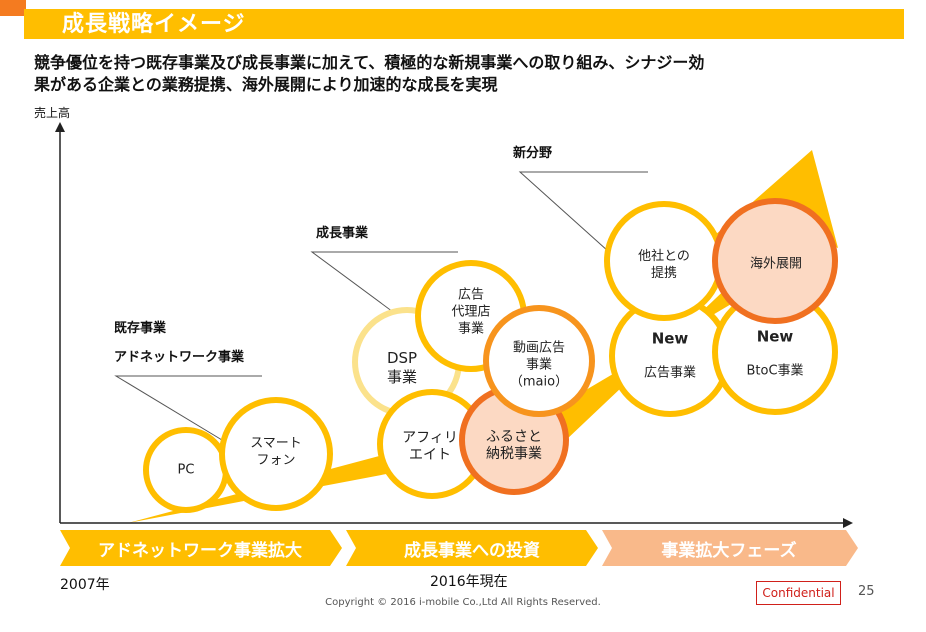 The height and width of the screenshot is (632, 926). I want to click on alliance-label: 他社との 提携, so click(664, 265).